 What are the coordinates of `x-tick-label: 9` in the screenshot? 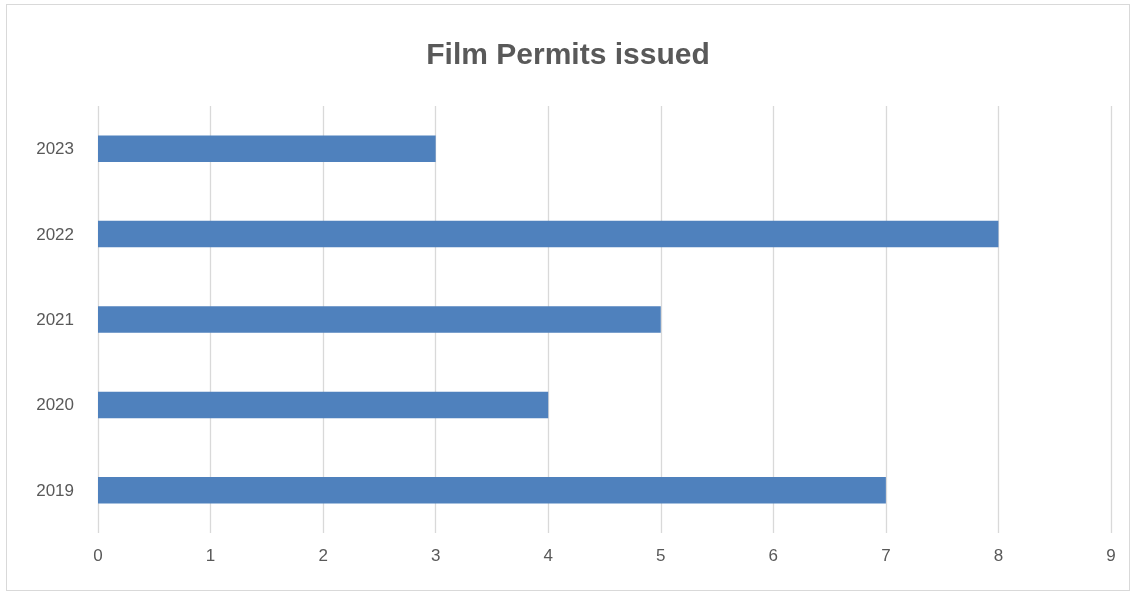 It's located at (1111, 555).